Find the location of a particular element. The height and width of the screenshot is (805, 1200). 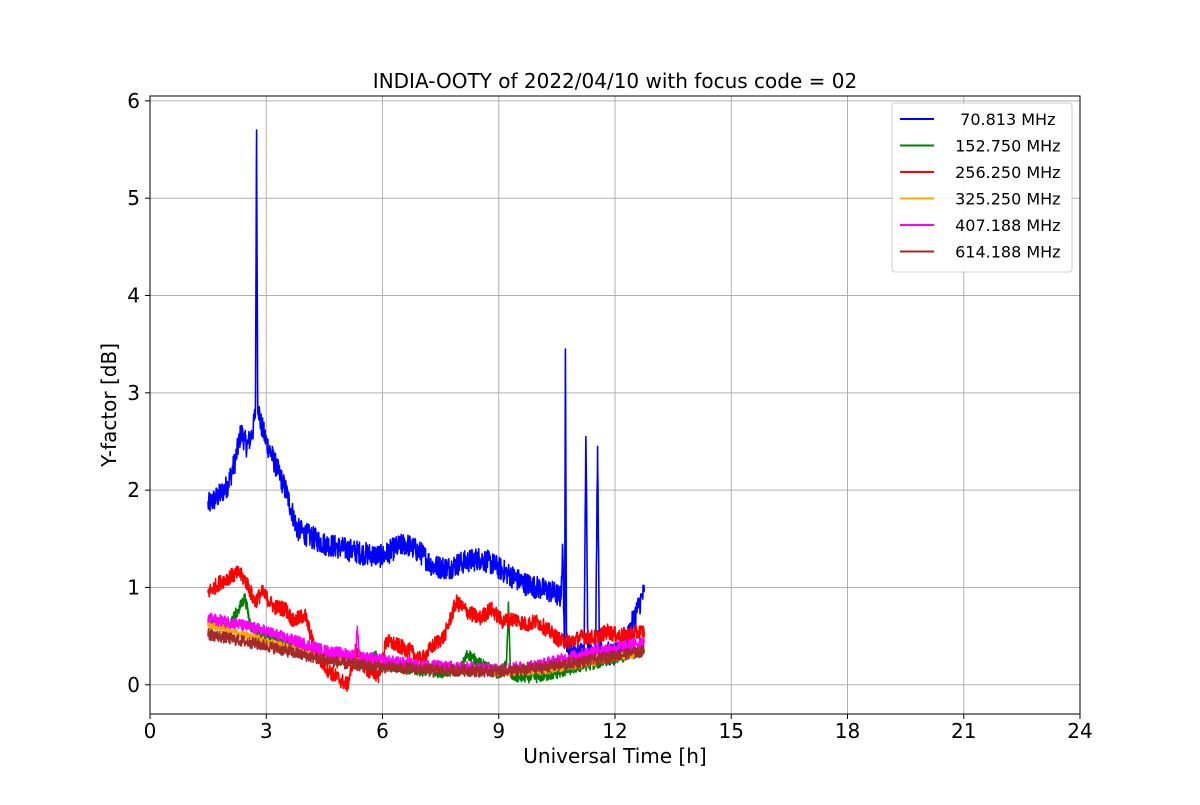

y-axis-label: Y-factor [dB] is located at coordinates (109, 405).